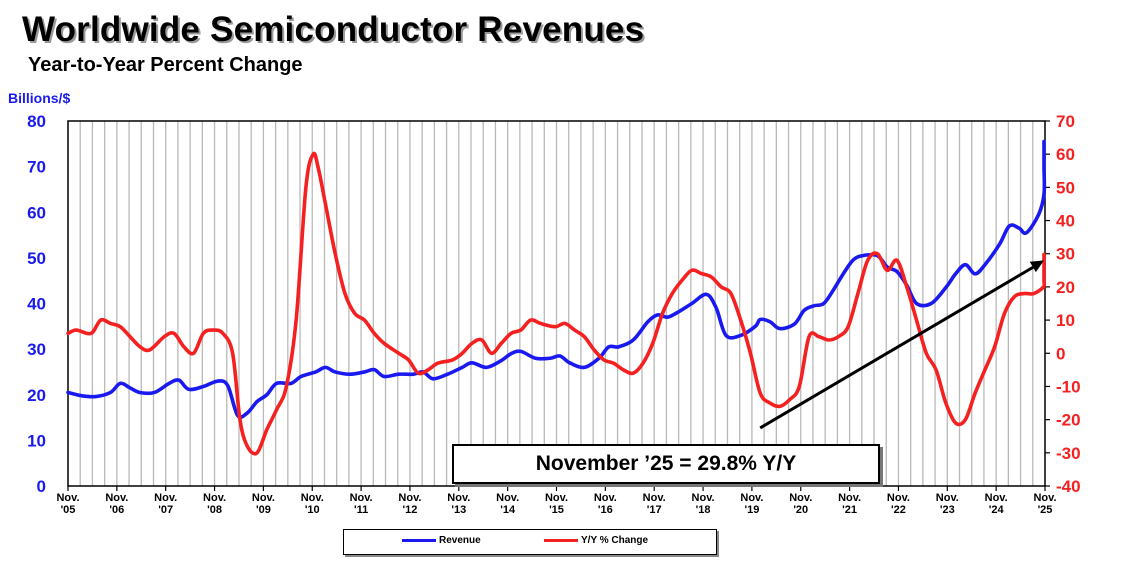 The height and width of the screenshot is (561, 1124). What do you see at coordinates (666, 464) in the screenshot?
I see `annotation-callout: November ’25 = 29.8% Y/Y` at bounding box center [666, 464].